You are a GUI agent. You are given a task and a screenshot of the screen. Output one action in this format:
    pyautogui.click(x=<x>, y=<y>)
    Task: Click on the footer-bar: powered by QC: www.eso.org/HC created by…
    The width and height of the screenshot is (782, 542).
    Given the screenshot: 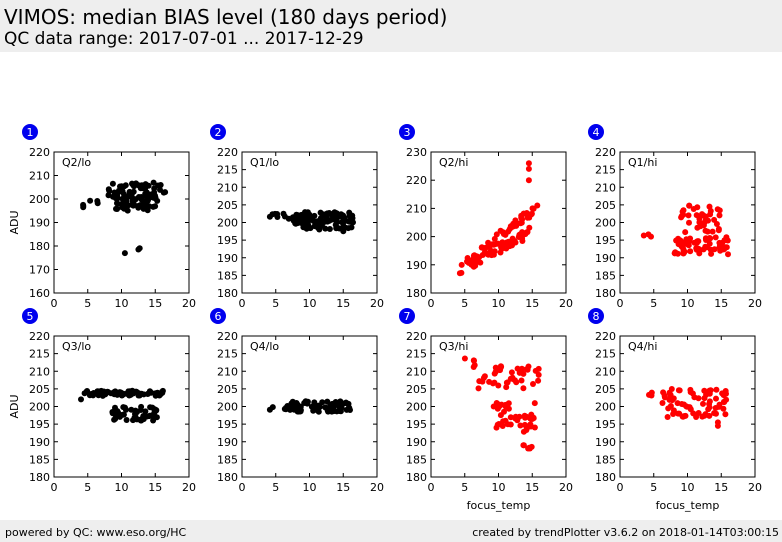 What is the action you would take?
    pyautogui.click(x=391, y=531)
    